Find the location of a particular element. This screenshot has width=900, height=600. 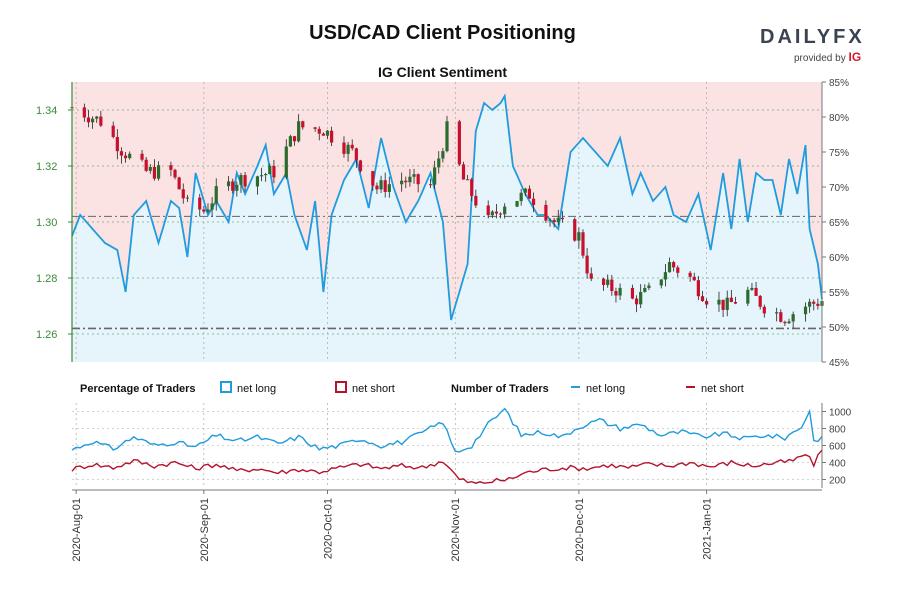

legend-pct-short-swatch is located at coordinates (341, 387).